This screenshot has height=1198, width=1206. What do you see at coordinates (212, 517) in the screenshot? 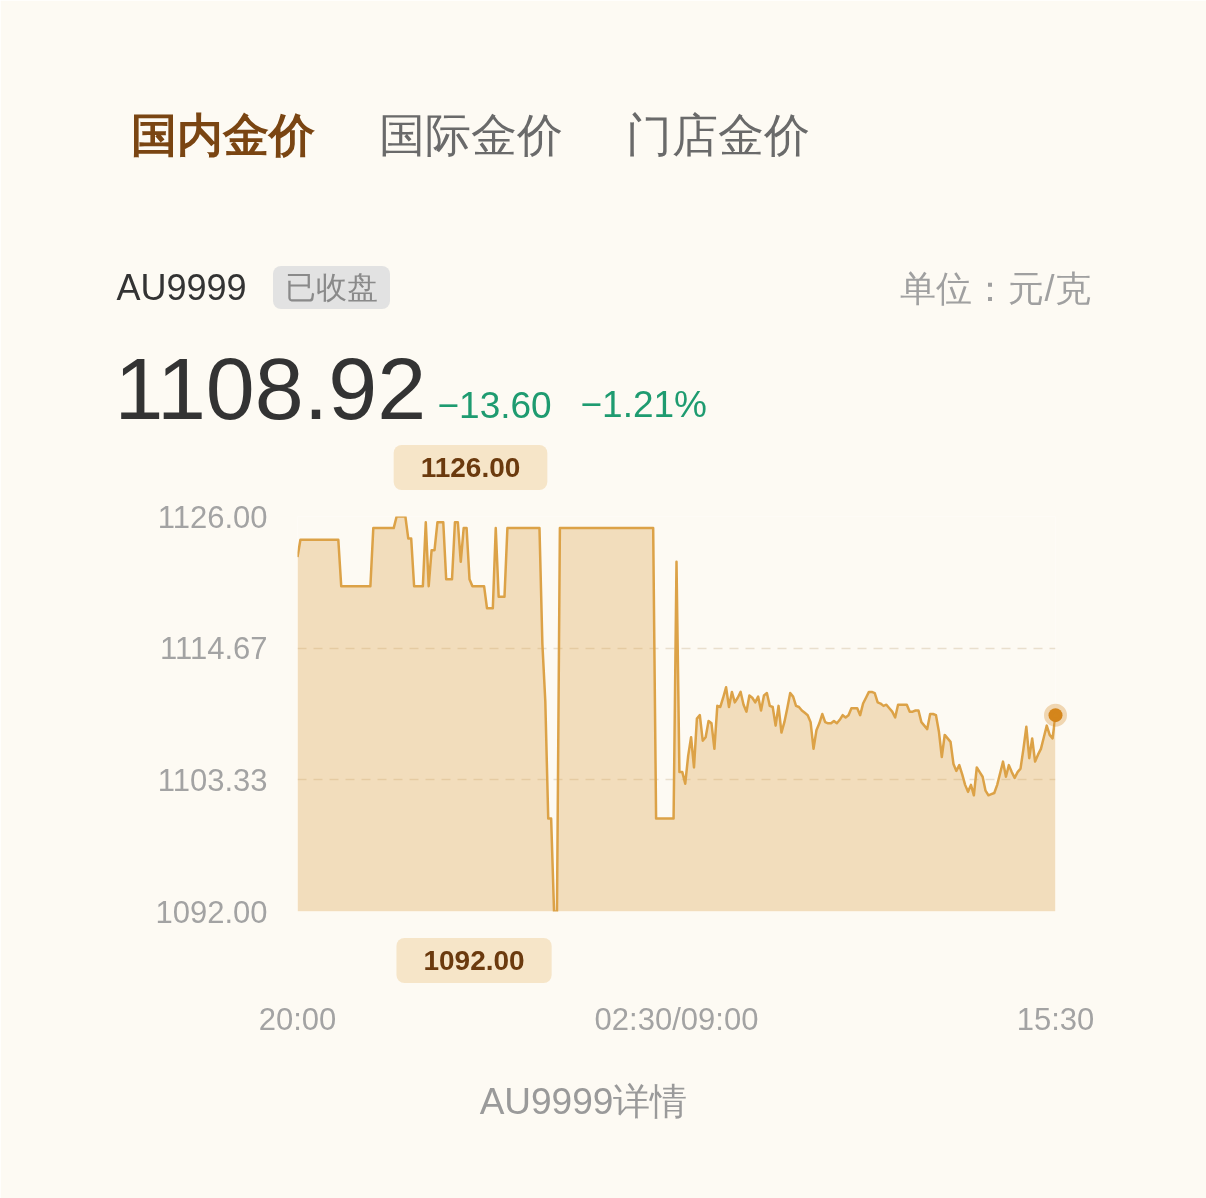
I see `y-tick-label: 1126.00` at bounding box center [212, 517].